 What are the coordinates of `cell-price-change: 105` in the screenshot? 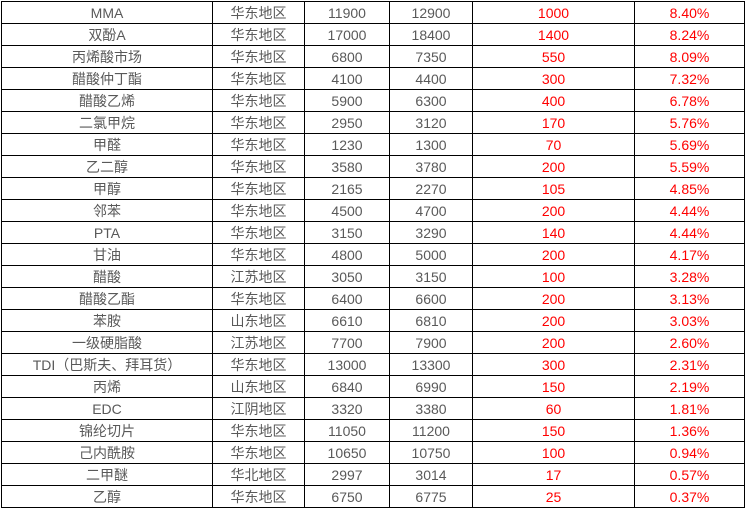 It's located at (553, 188).